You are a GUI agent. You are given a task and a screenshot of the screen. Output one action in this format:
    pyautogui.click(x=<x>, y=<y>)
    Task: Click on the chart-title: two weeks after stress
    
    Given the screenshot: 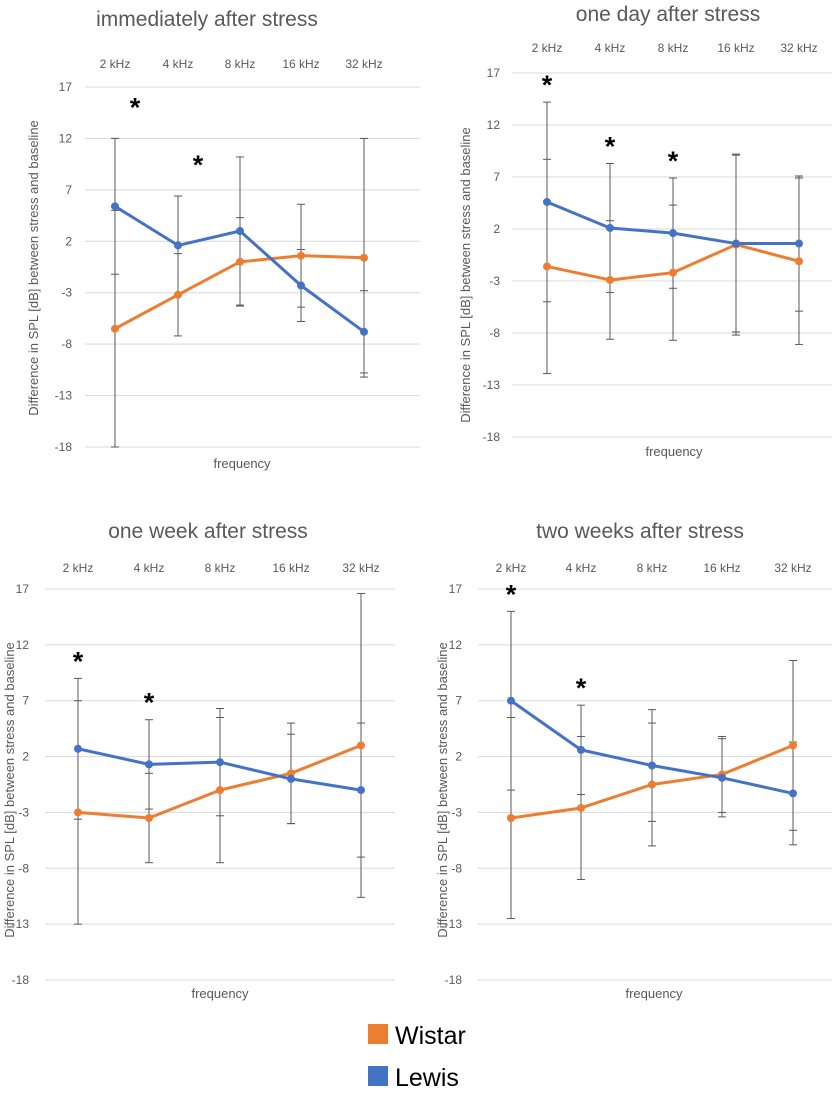 What is the action you would take?
    pyautogui.click(x=640, y=531)
    